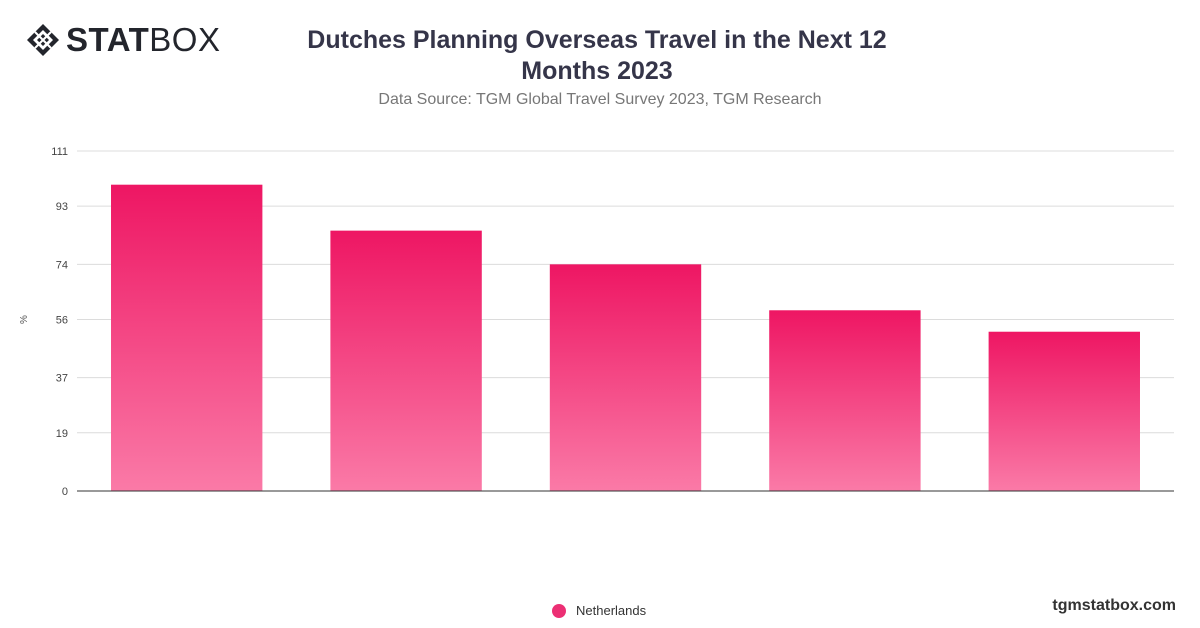 This screenshot has width=1200, height=628. I want to click on logo-wordmark: STATBOX, so click(143, 40).